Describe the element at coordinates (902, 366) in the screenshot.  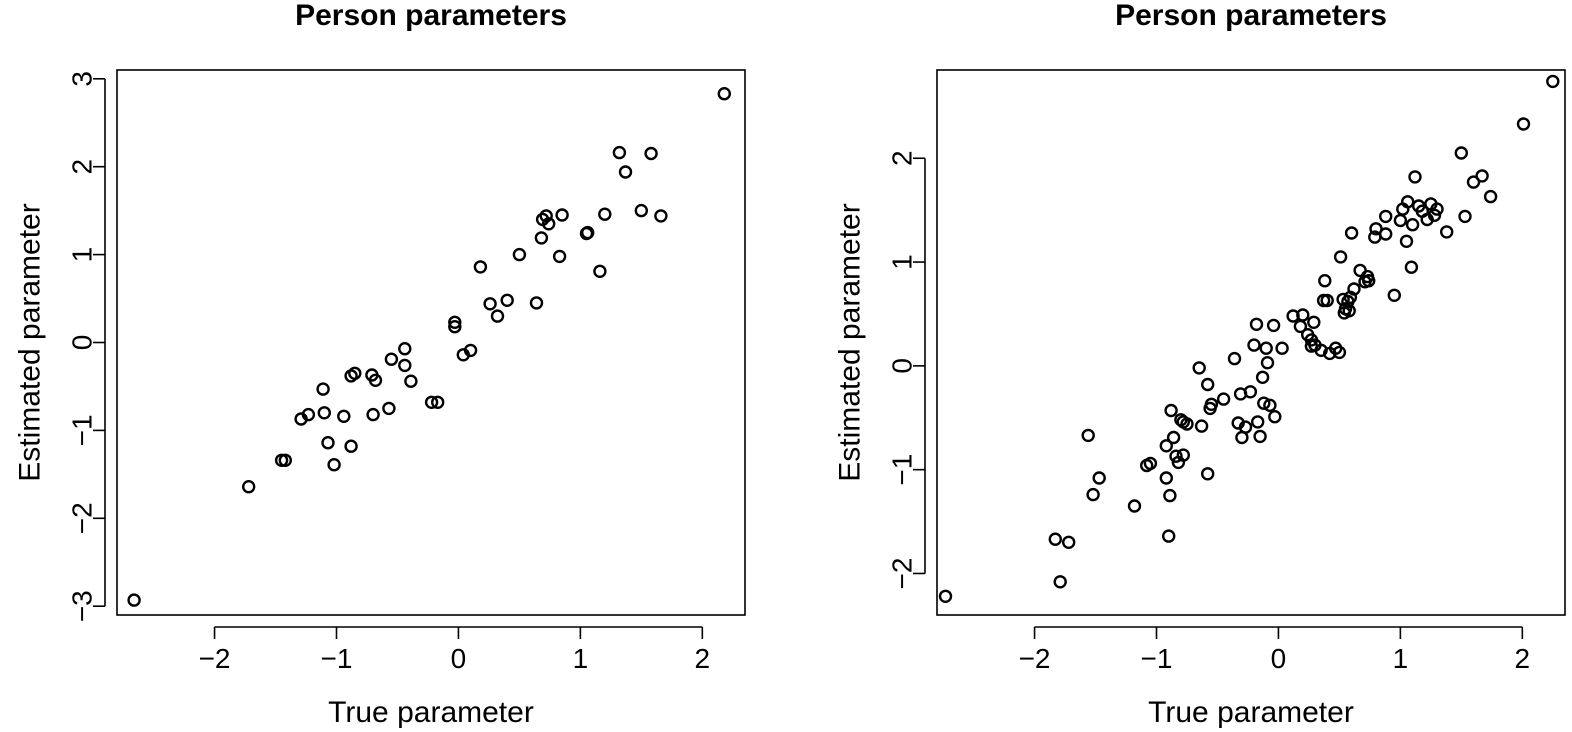
I see `y-tick-label: 0` at that location.